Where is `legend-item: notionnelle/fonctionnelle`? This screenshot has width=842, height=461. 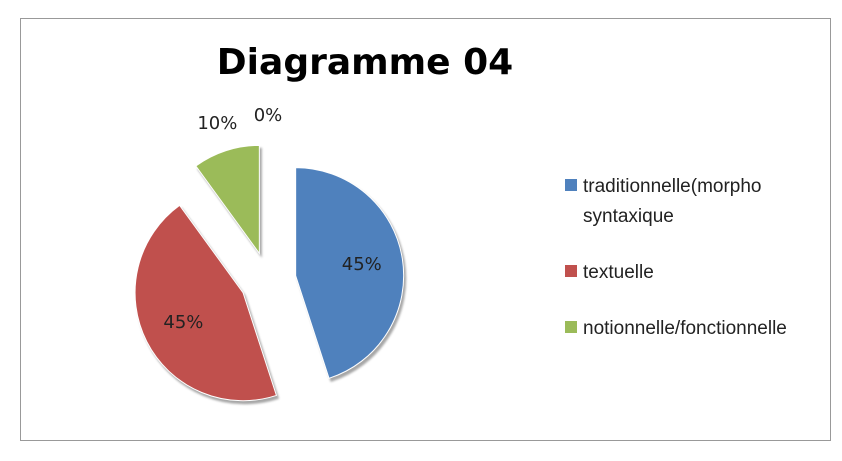 legend-item: notionnelle/fonctionnelle is located at coordinates (690, 329).